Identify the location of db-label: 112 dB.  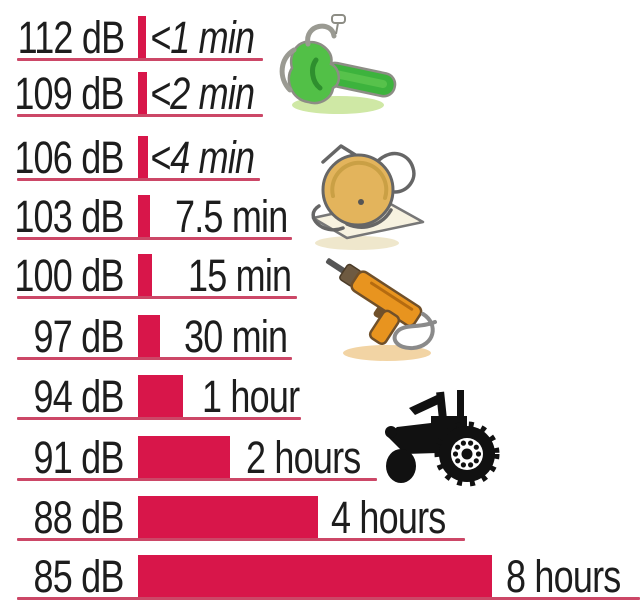
(70, 37).